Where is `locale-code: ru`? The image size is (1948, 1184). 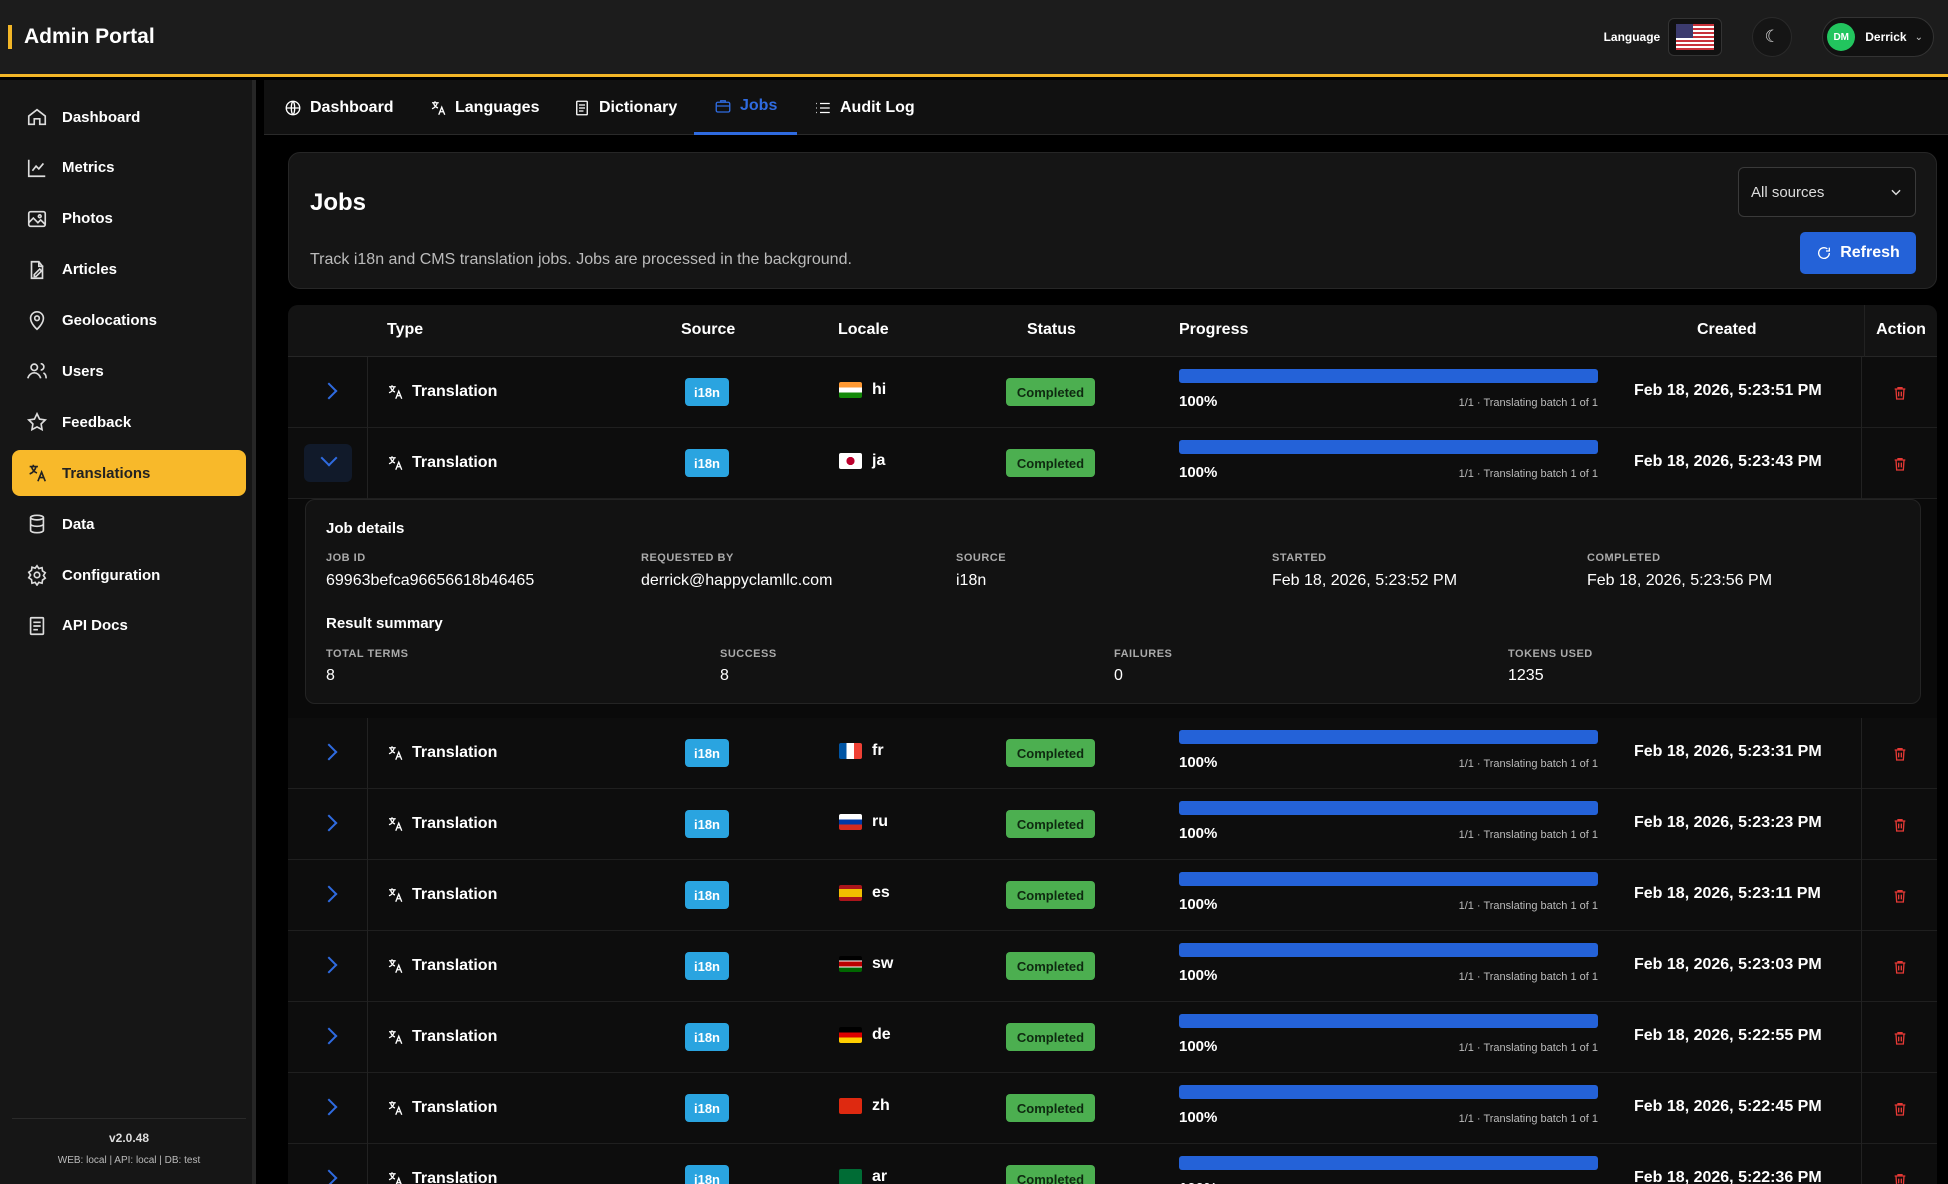
locale-code: ru is located at coordinates (880, 821).